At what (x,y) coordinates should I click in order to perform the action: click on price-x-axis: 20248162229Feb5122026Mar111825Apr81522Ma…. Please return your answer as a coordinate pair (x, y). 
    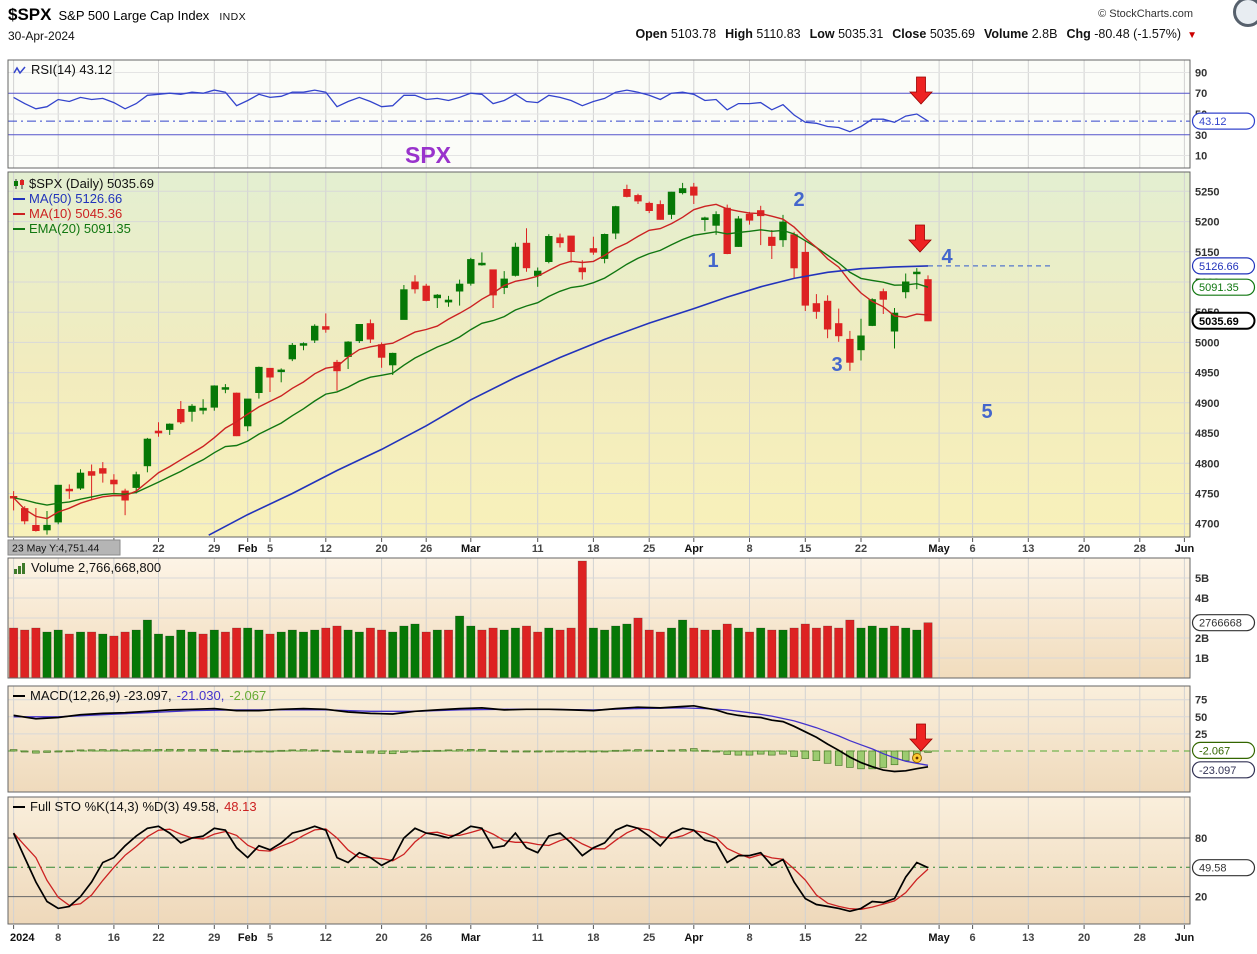
    Looking at the image, I should click on (602, 546).